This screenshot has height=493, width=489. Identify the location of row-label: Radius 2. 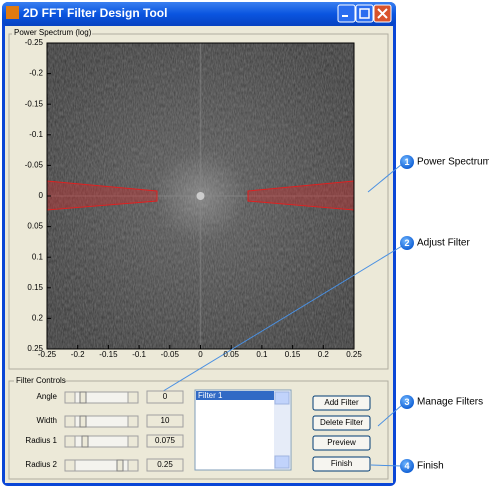
(41, 464).